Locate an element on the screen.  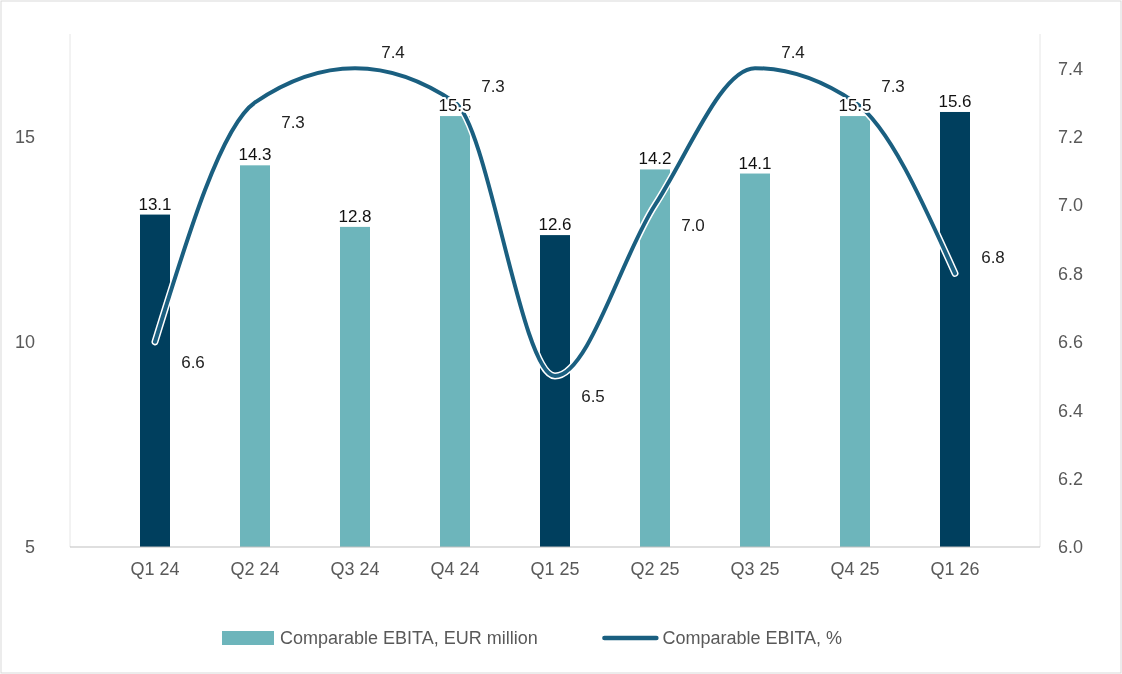
y2-tick-label: 6.8 is located at coordinates (1071, 273).